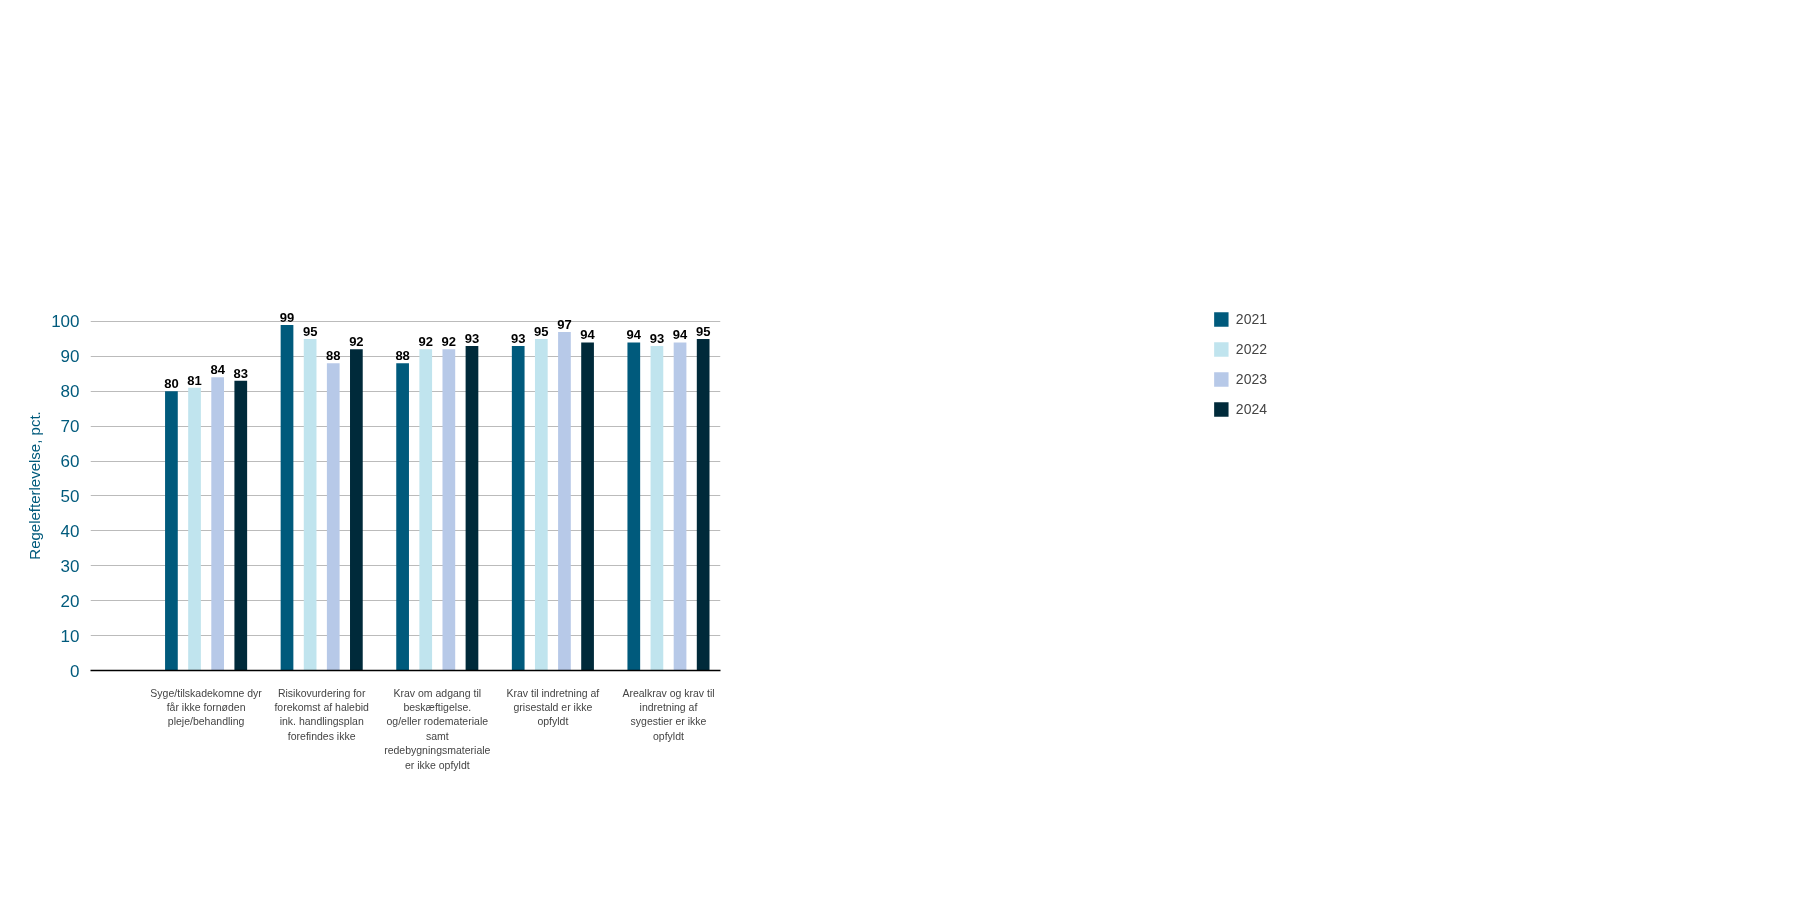 The height and width of the screenshot is (906, 1811). I want to click on x-tick-label: Krav om adgang til beskæftigelse. og/eller rodemateriale samt redebygningsmateriale er ikke opfyldt, so click(437, 728).